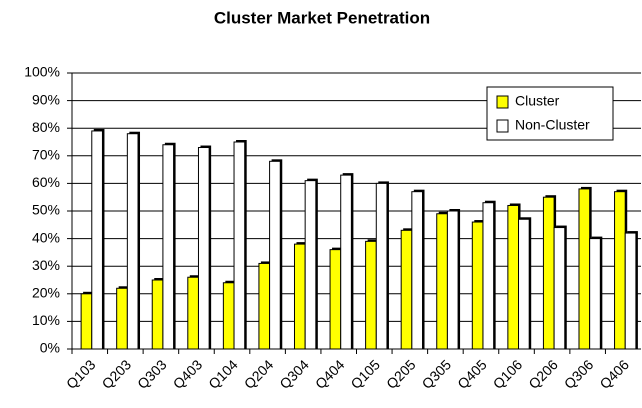  Describe the element at coordinates (508, 374) in the screenshot. I see `x-tick-label: Q106` at that location.